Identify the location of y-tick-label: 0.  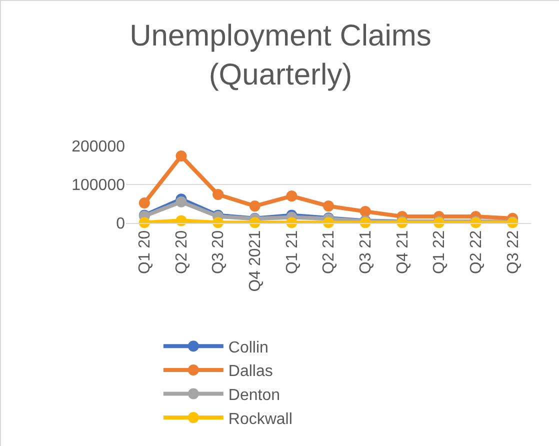
(121, 224).